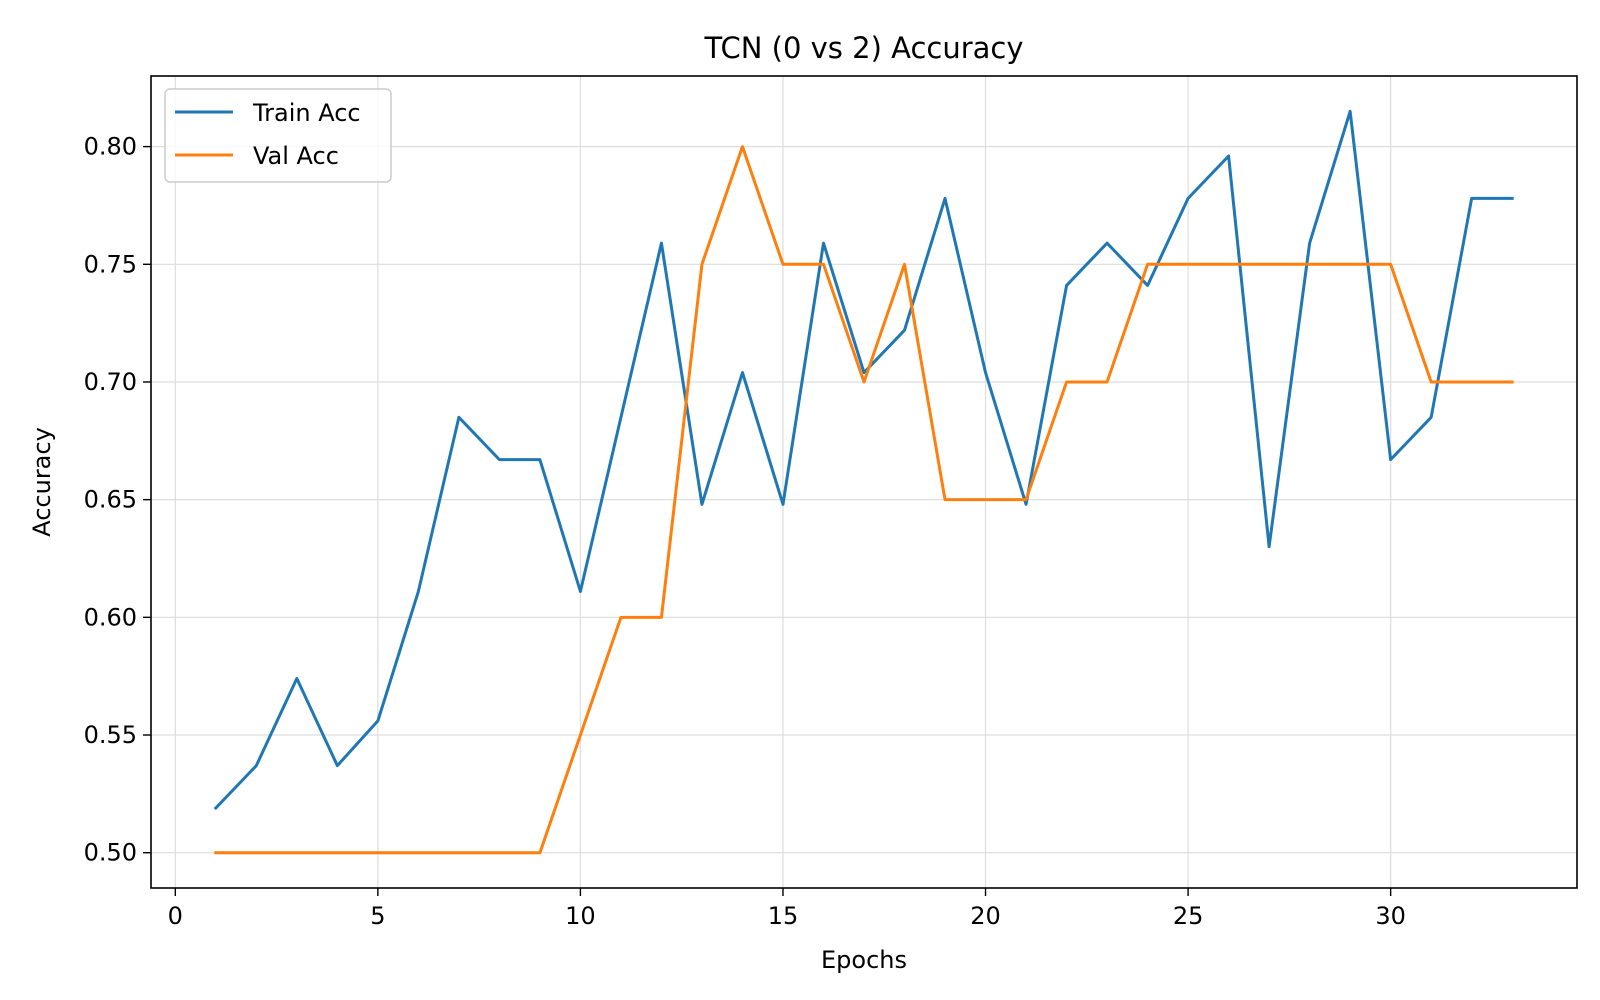  I want to click on chart-legend: Train Acc Val Acc, so click(278, 135).